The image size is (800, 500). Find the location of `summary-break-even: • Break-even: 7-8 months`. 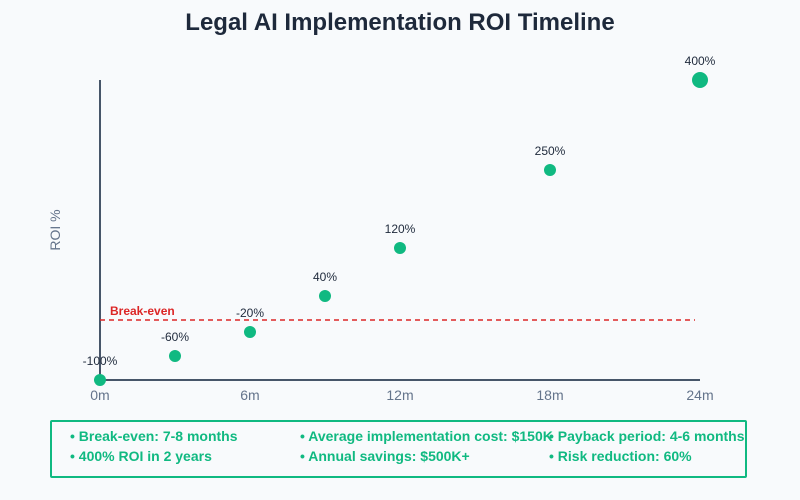

summary-break-even: • Break-even: 7-8 months is located at coordinates (154, 436).